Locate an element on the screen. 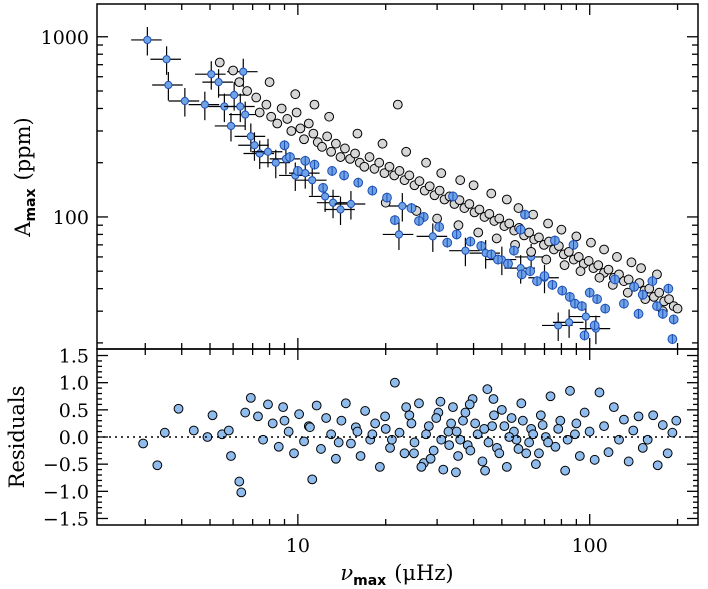 This screenshot has height=589, width=708. bottom-y-tick-label: −0.5 is located at coordinates (66, 465).